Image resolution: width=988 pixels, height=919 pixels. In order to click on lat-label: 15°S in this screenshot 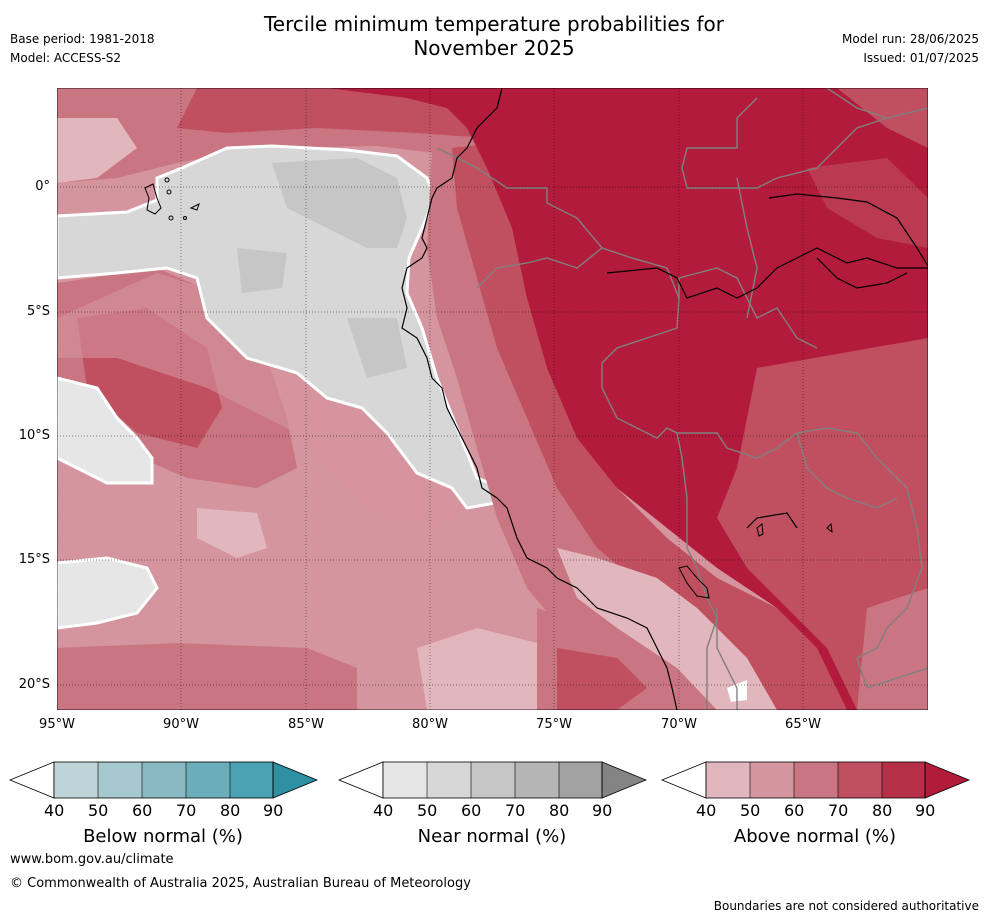, I will do `click(34, 559)`.